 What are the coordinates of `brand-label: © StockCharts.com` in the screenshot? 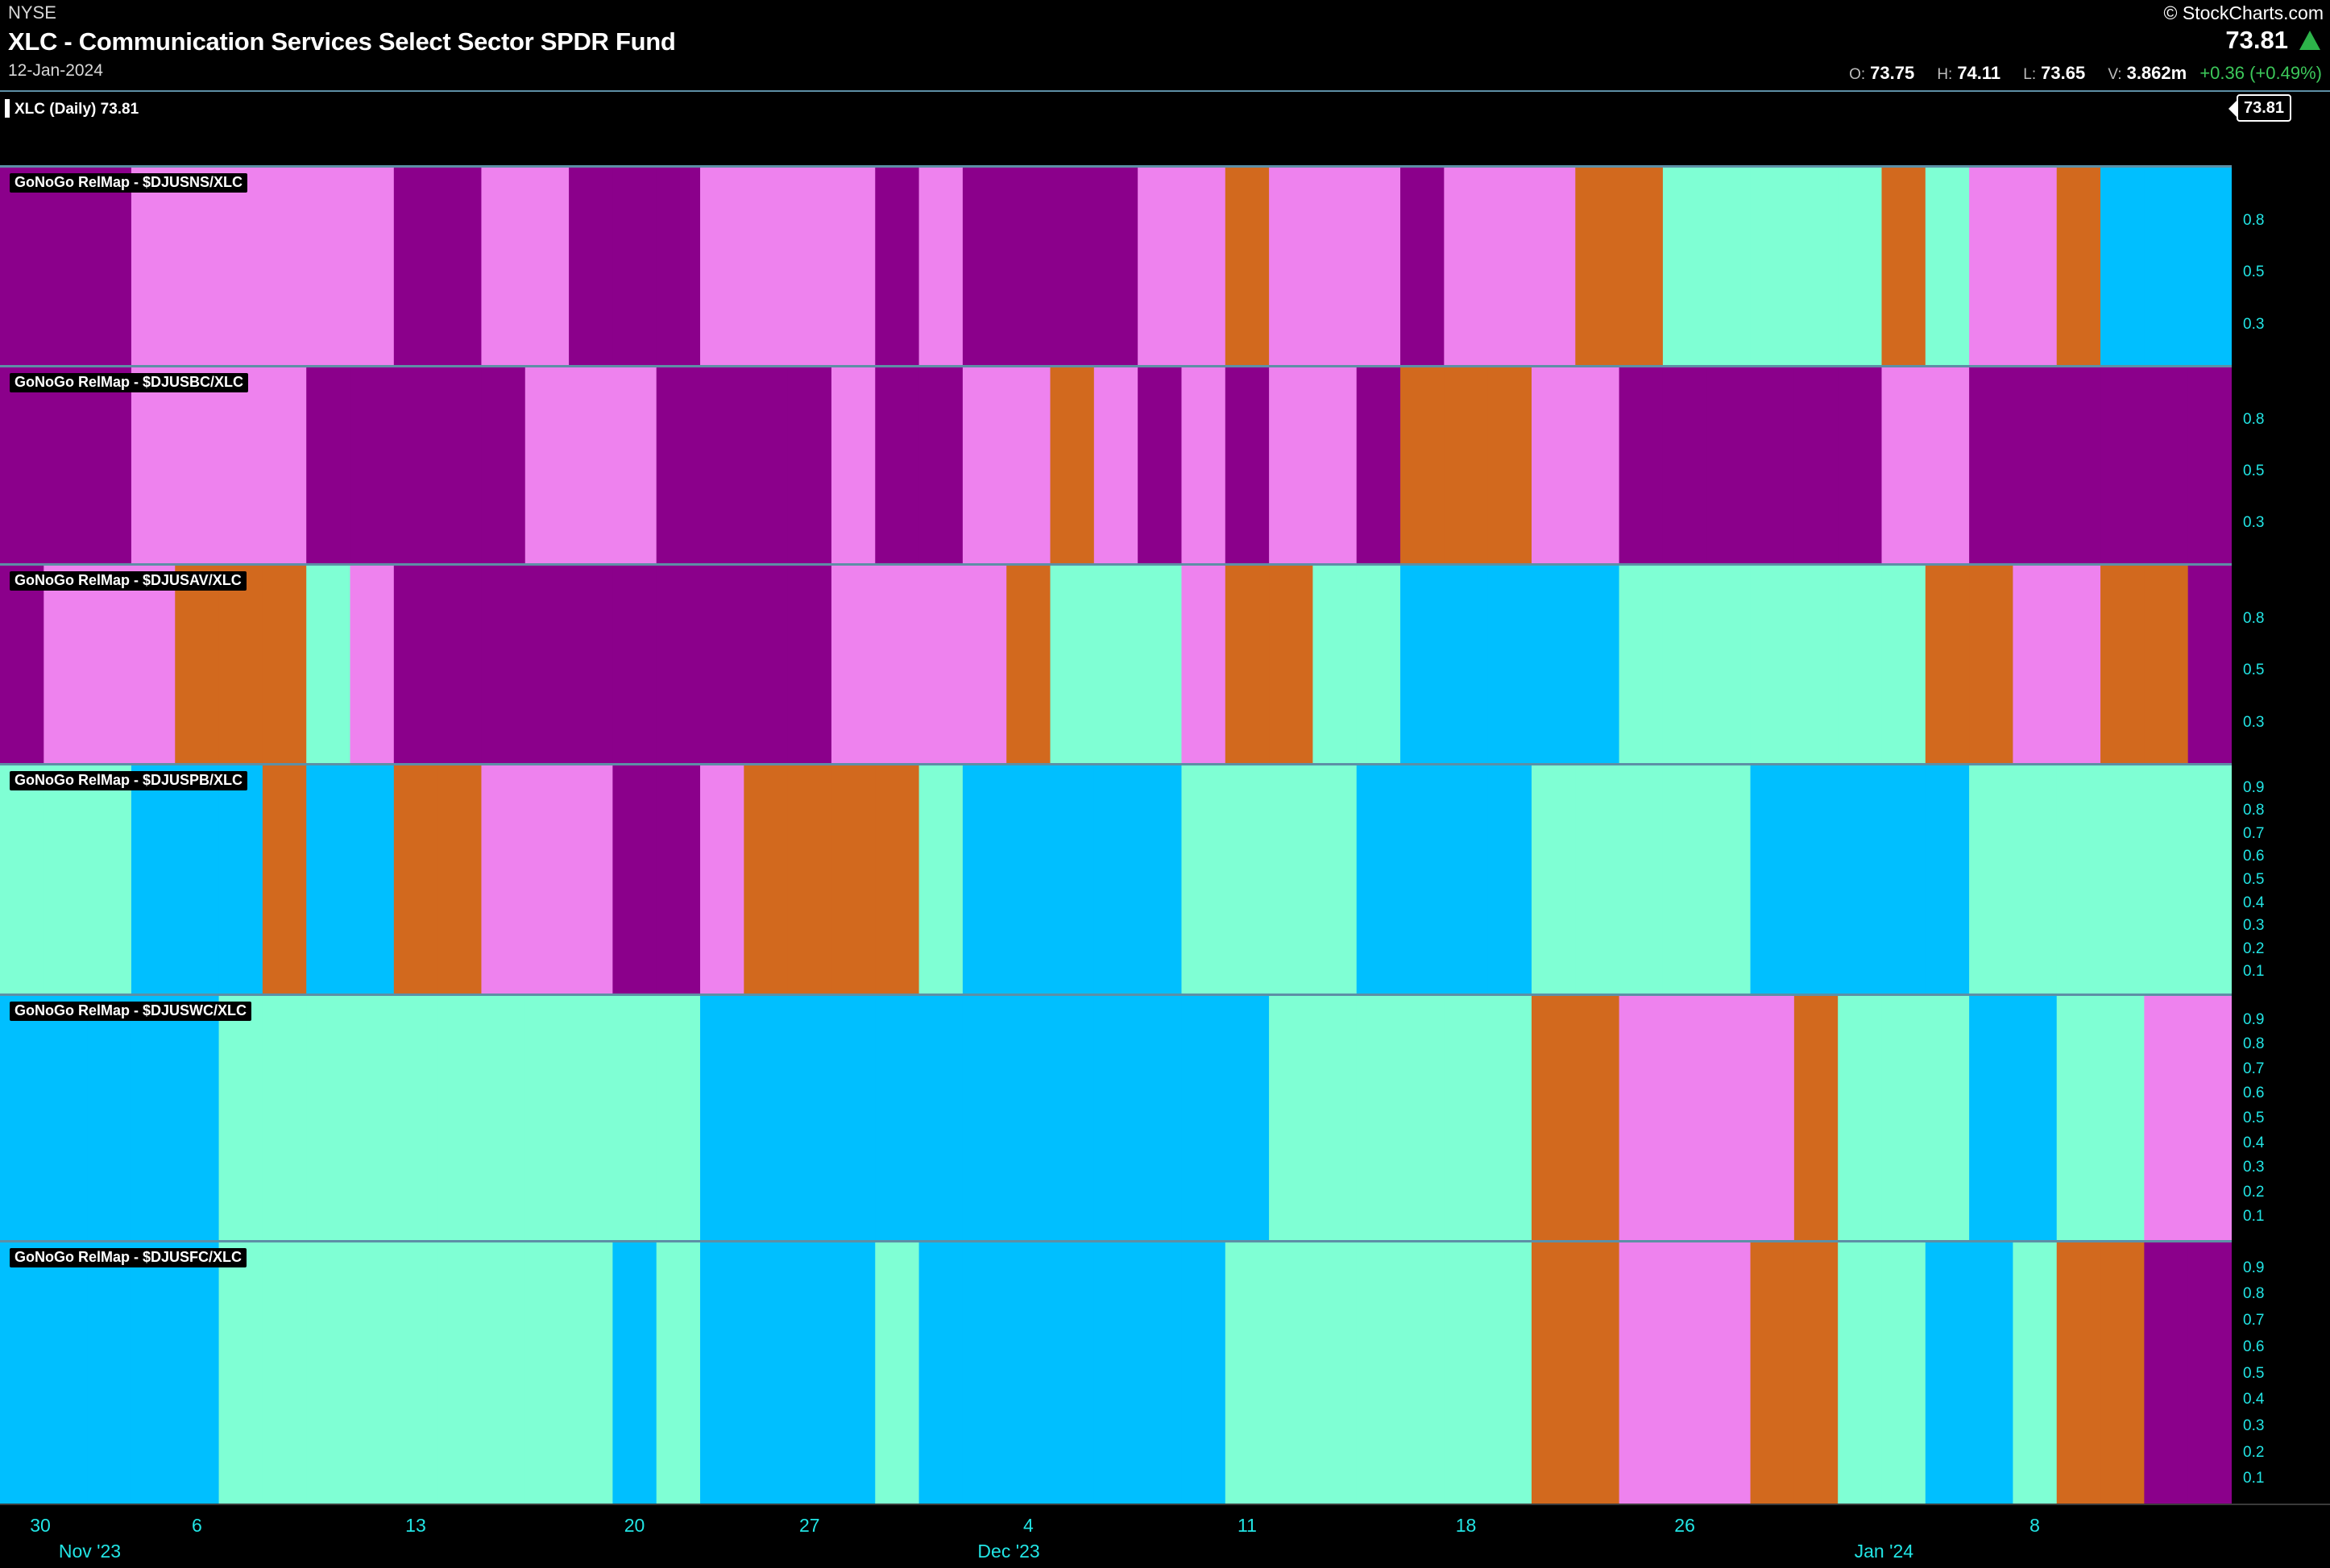 It's located at (2243, 12).